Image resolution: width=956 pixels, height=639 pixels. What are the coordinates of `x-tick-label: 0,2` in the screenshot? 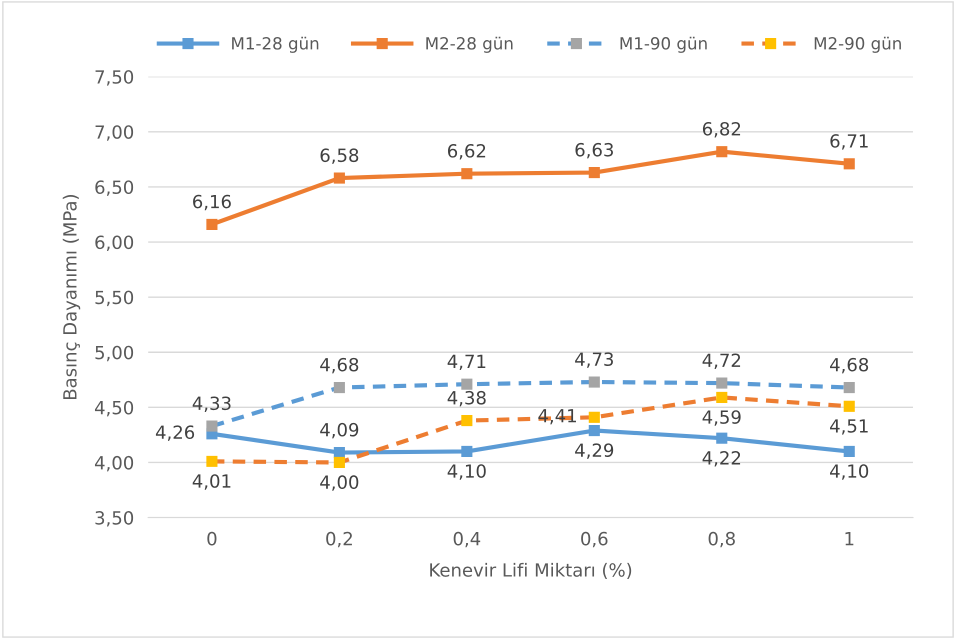 It's located at (339, 540).